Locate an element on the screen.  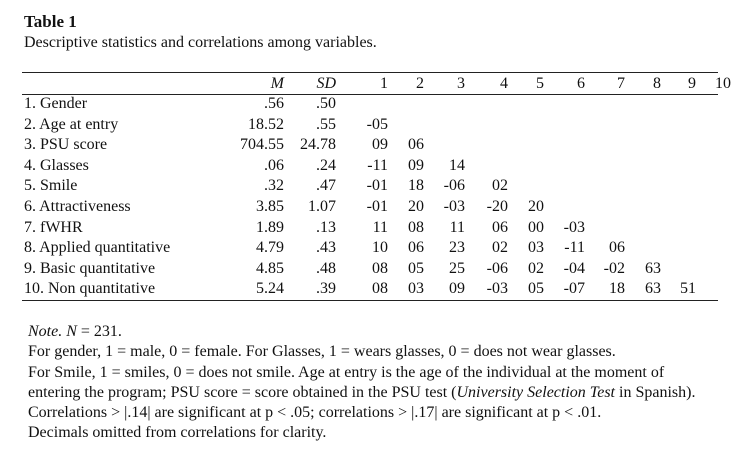
note-n-value: = 231. is located at coordinates (99, 331).